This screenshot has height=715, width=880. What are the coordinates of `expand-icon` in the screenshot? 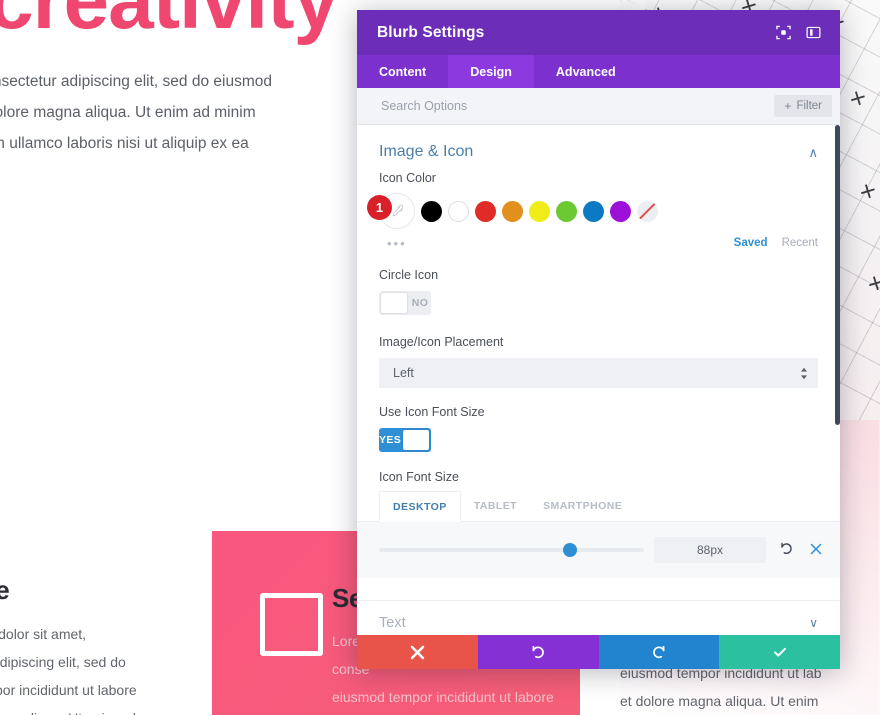 It's located at (783, 33).